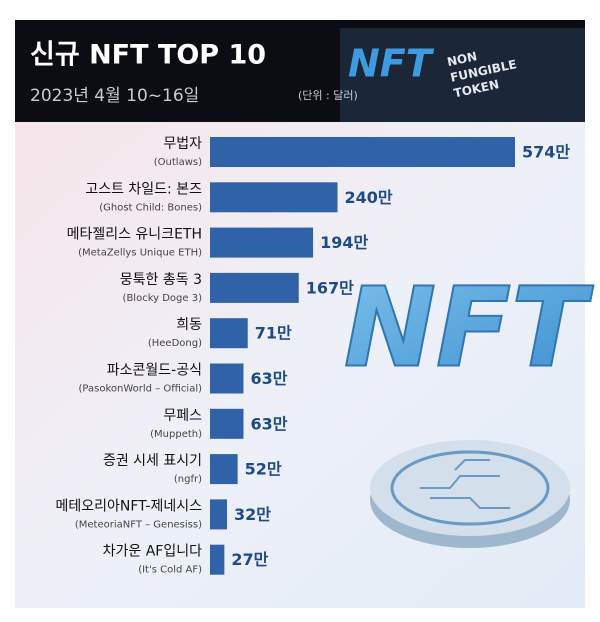  Describe the element at coordinates (462, 75) in the screenshot. I see `header-art` at that location.